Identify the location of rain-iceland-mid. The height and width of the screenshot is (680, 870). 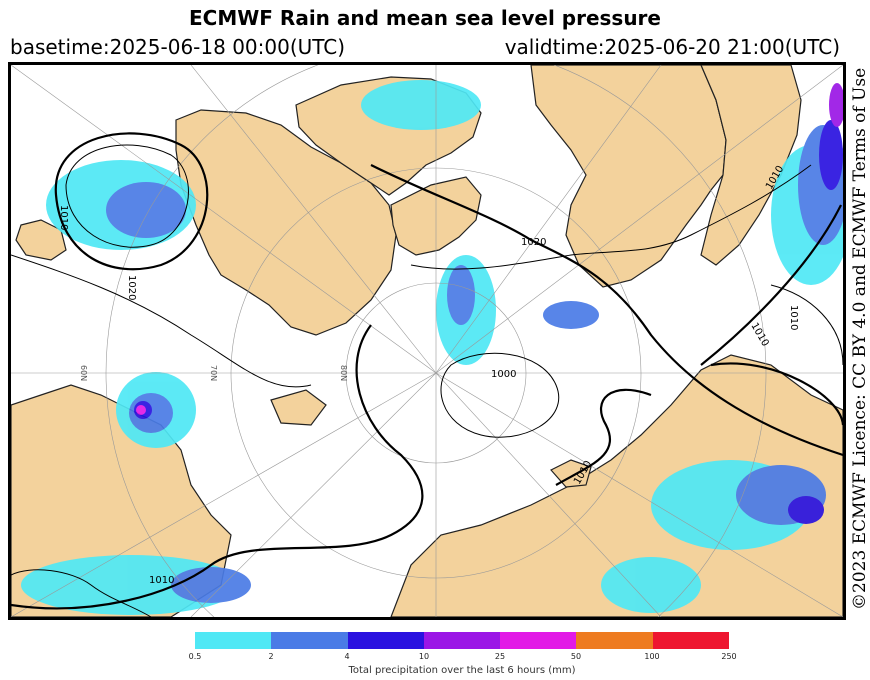
(146, 210).